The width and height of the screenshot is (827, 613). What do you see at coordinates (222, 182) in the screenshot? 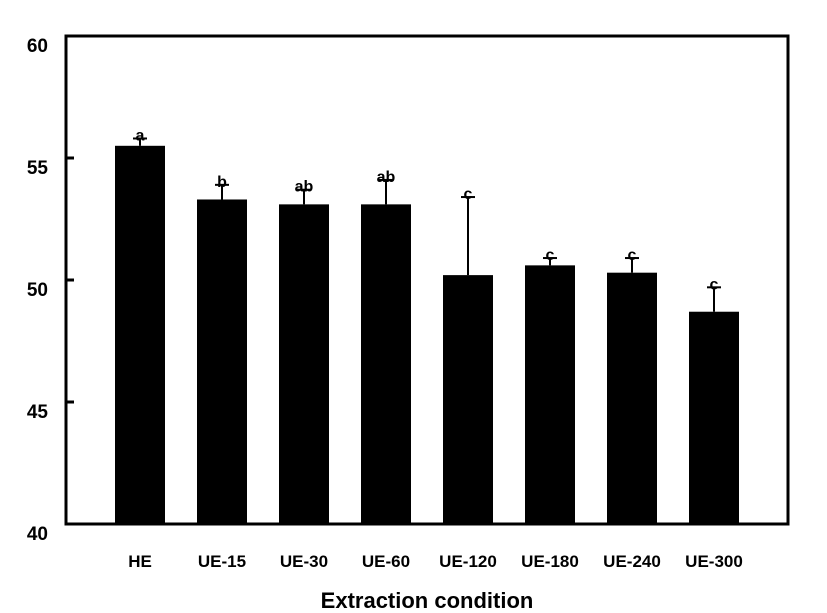
I see `significance-label: b` at bounding box center [222, 182].